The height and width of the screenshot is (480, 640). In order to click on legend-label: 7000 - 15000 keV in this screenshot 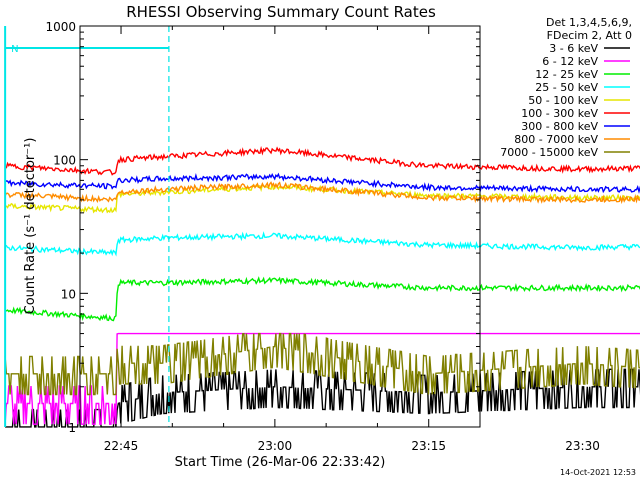, I will do `click(549, 152)`.